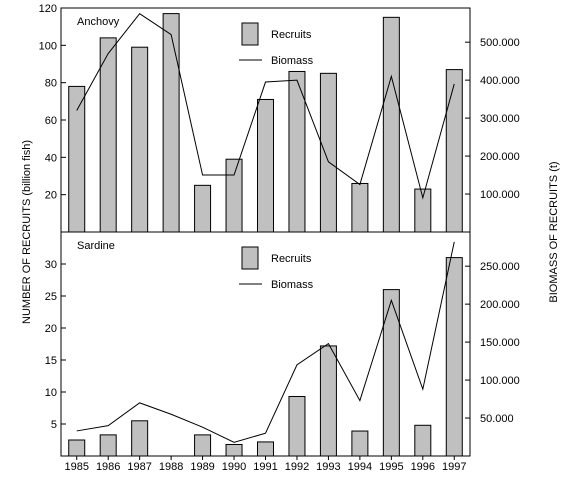  What do you see at coordinates (27, 232) in the screenshot?
I see `left-axis-title: NUMBER OF RECRUITS (billion fish)` at bounding box center [27, 232].